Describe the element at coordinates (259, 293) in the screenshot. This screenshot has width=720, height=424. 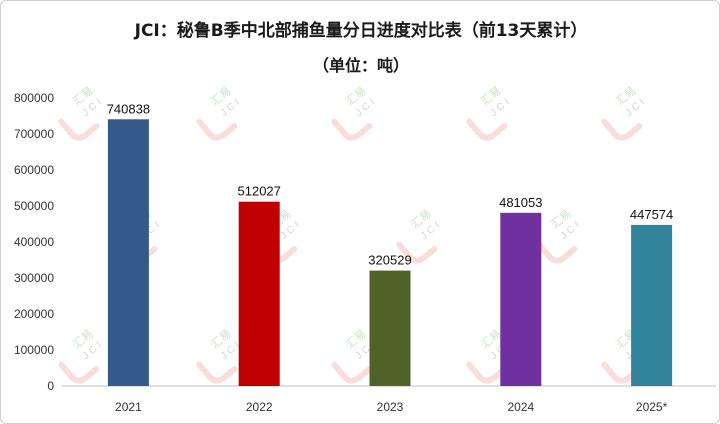
I see `bar-2022` at that location.